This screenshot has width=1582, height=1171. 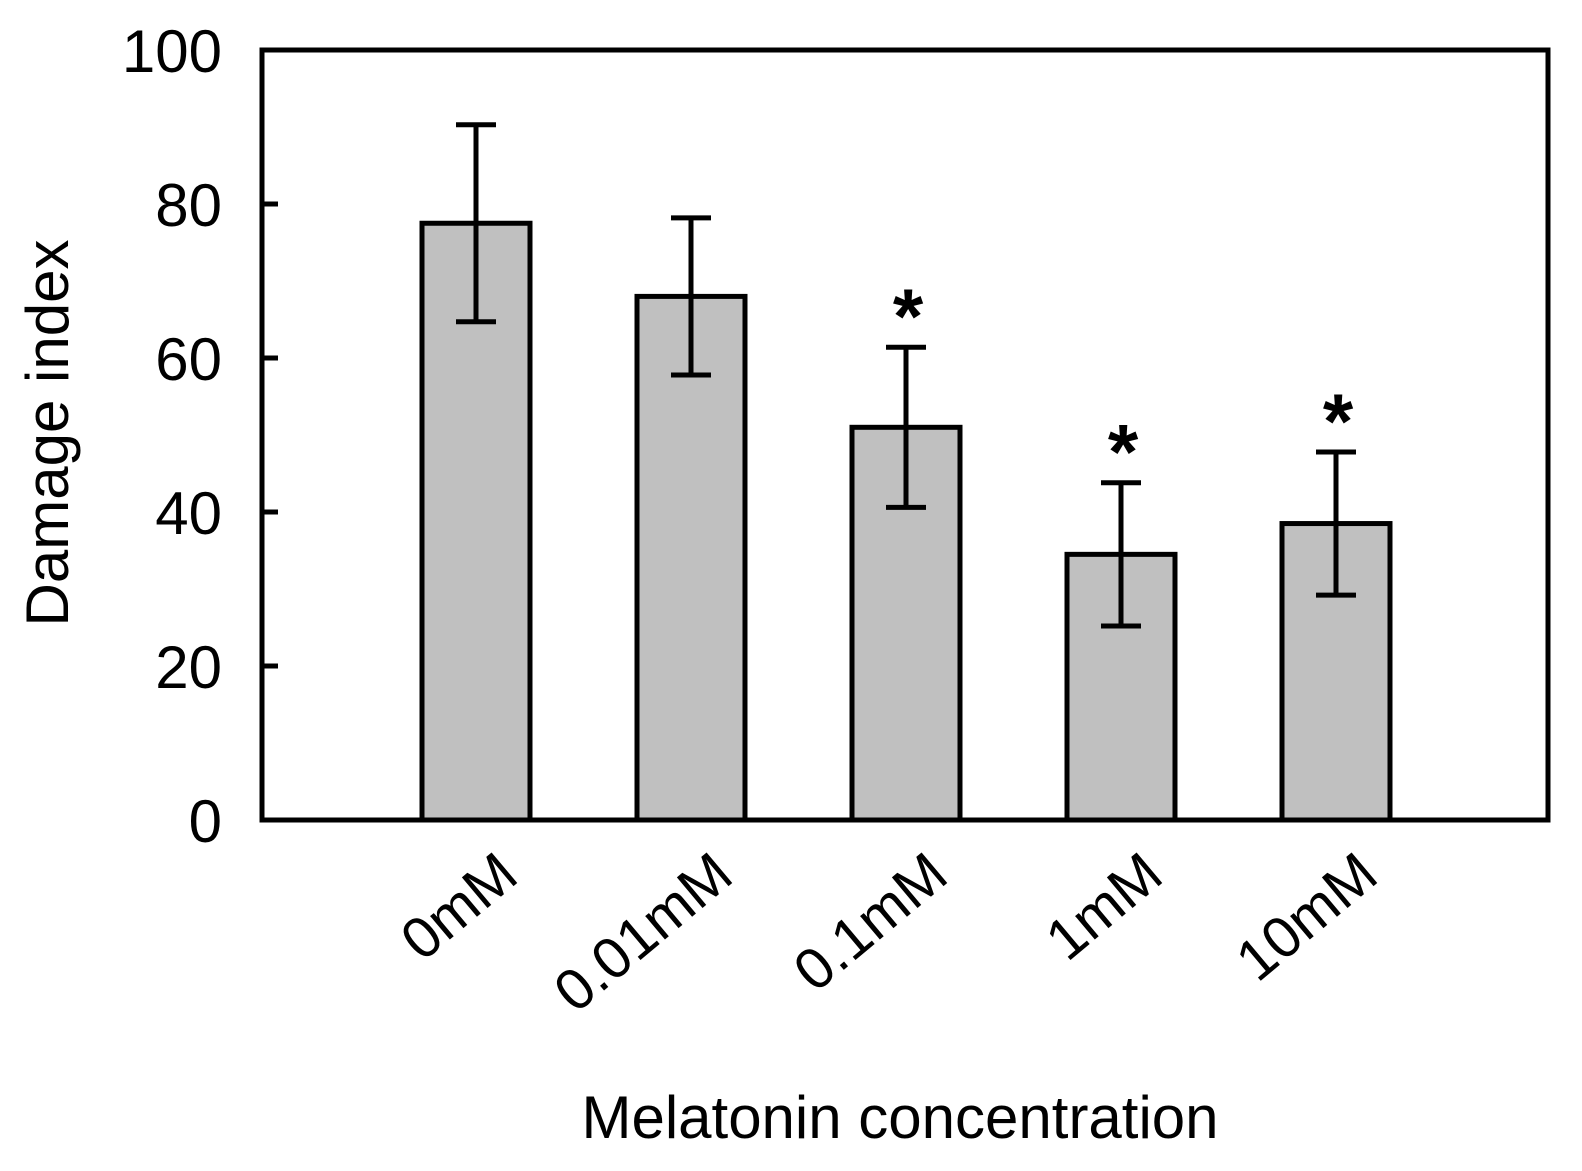 I want to click on y-tick-label: 100, so click(x=172, y=51).